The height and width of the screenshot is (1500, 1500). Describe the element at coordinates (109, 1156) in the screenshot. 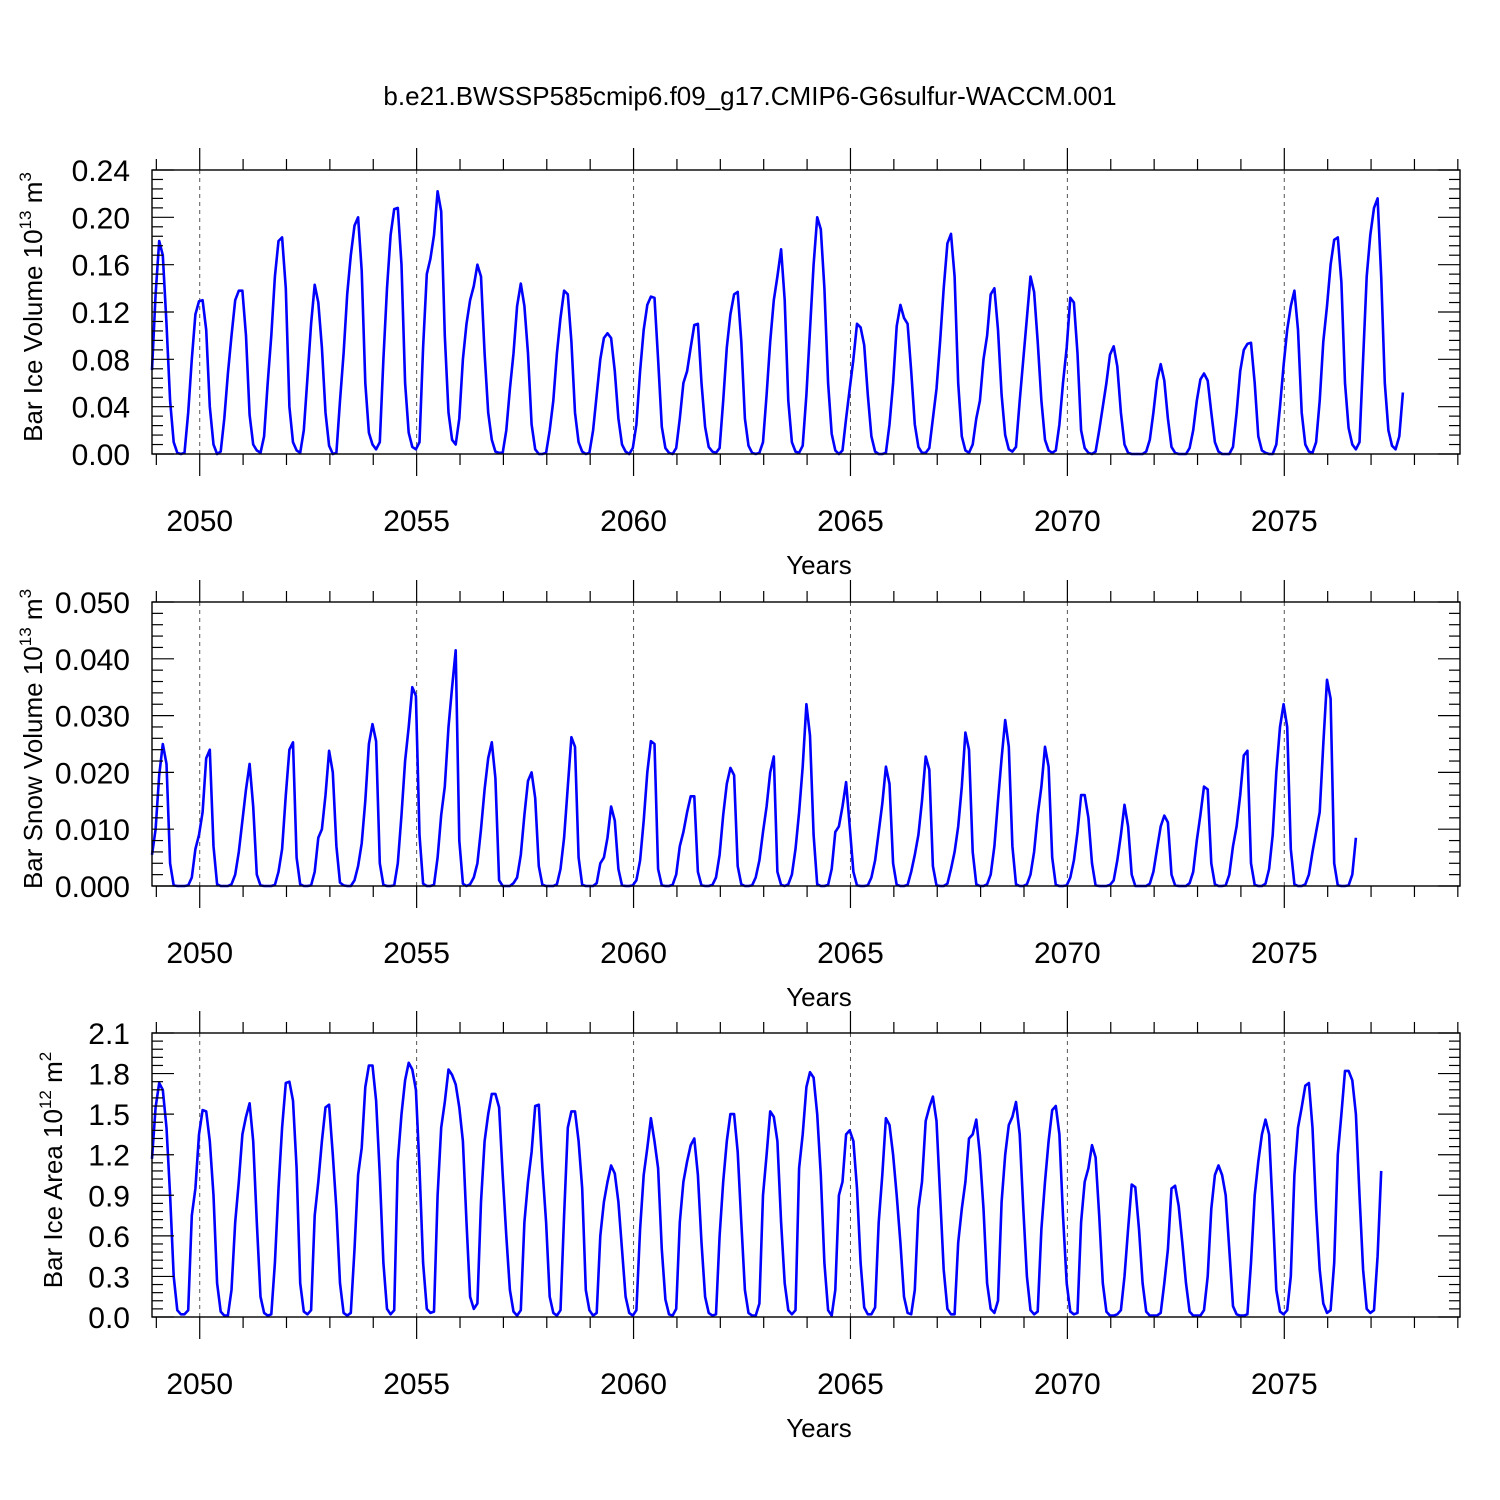

I see `y-tick-label-4: 1.2` at that location.